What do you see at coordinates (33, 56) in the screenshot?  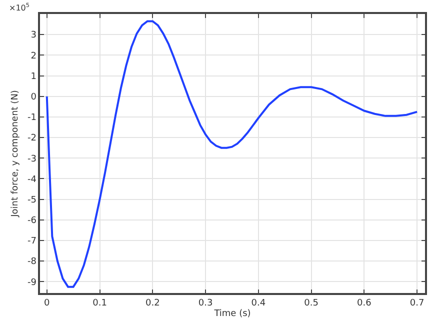 I see `y-tick-label: 2` at bounding box center [33, 56].